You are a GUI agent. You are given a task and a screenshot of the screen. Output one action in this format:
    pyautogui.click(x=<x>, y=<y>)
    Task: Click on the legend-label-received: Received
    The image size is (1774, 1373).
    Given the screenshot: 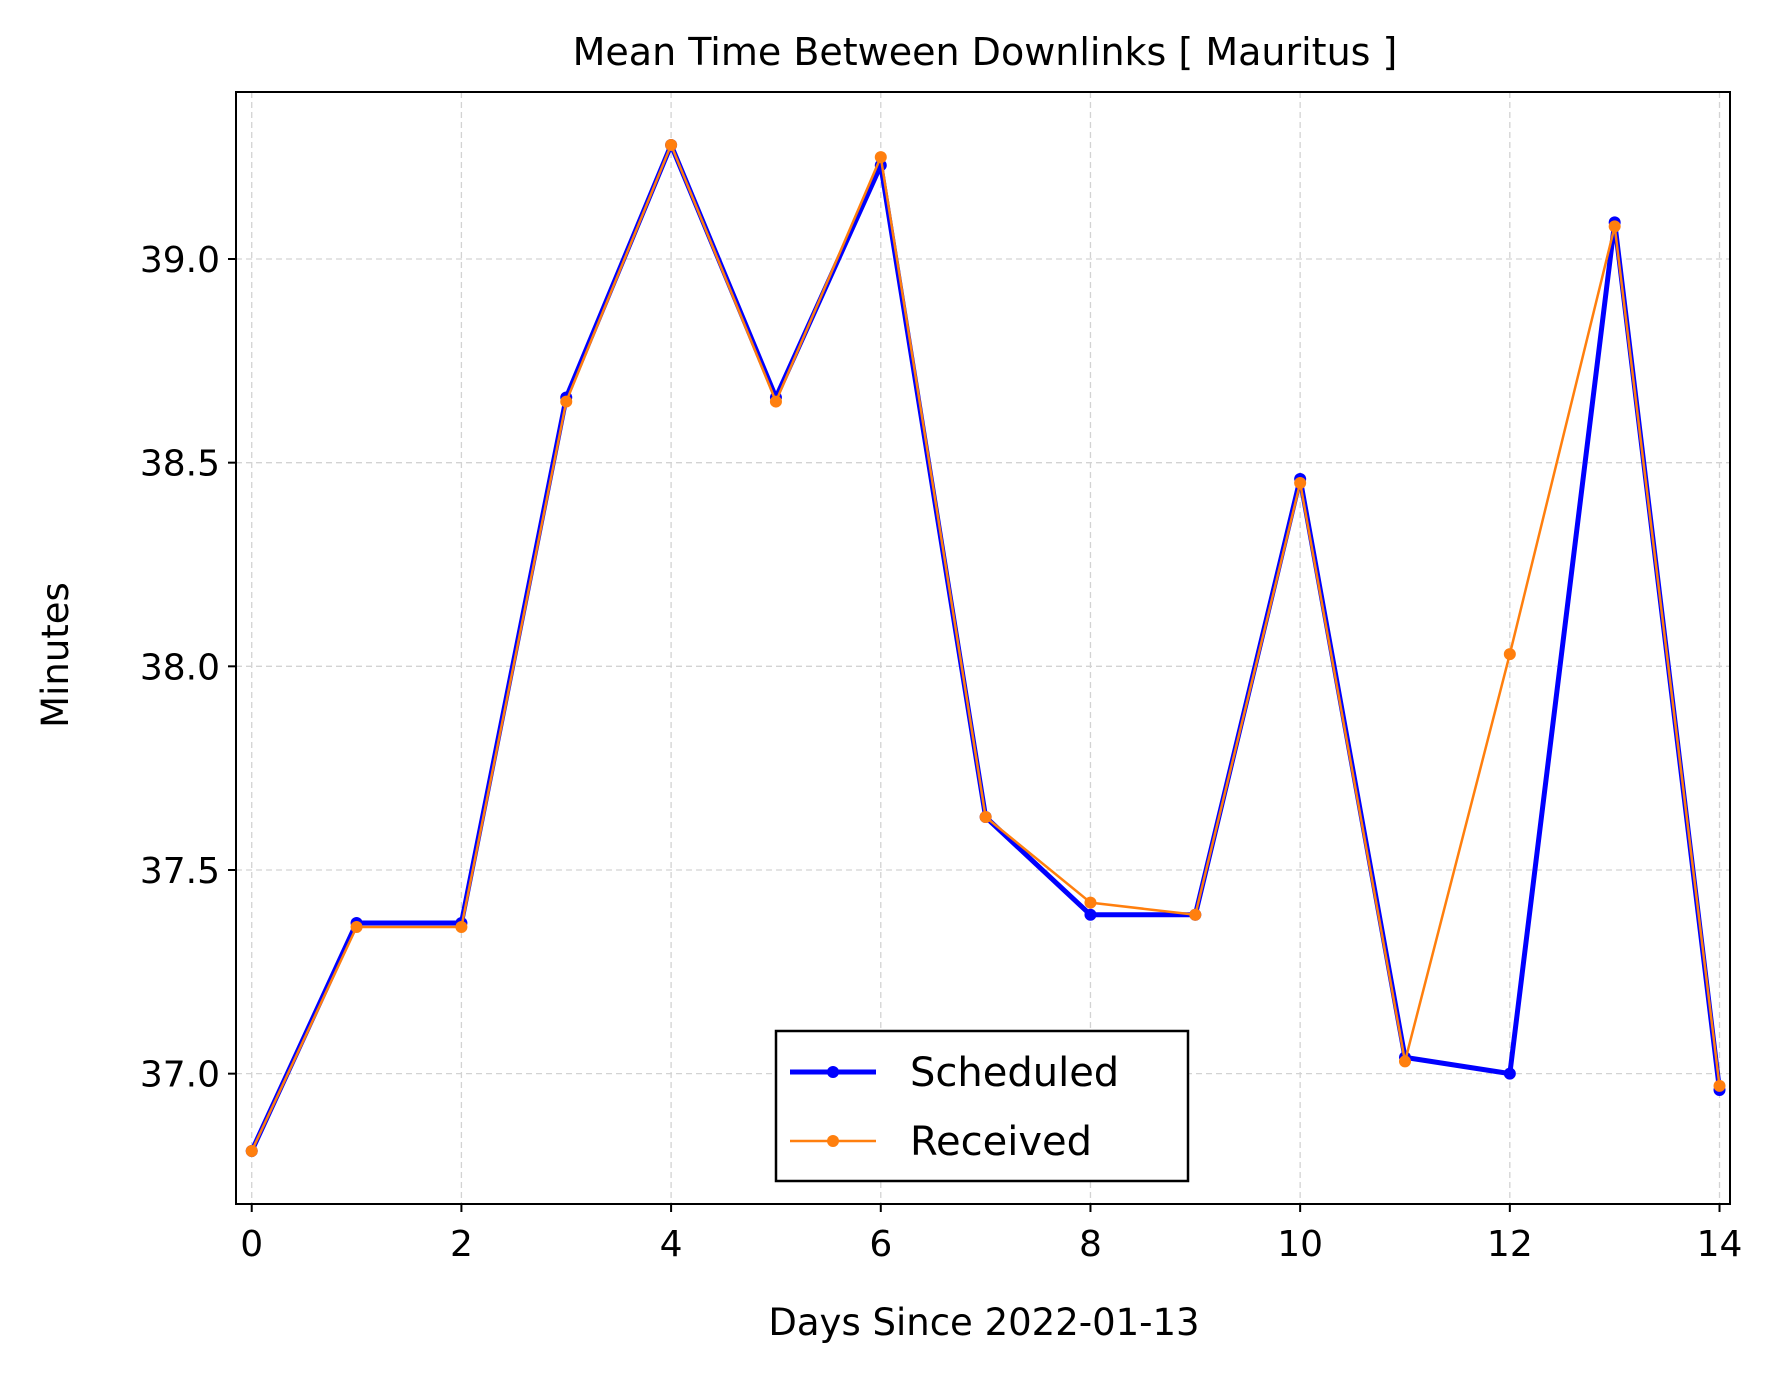 What is the action you would take?
    pyautogui.click(x=1001, y=1142)
    